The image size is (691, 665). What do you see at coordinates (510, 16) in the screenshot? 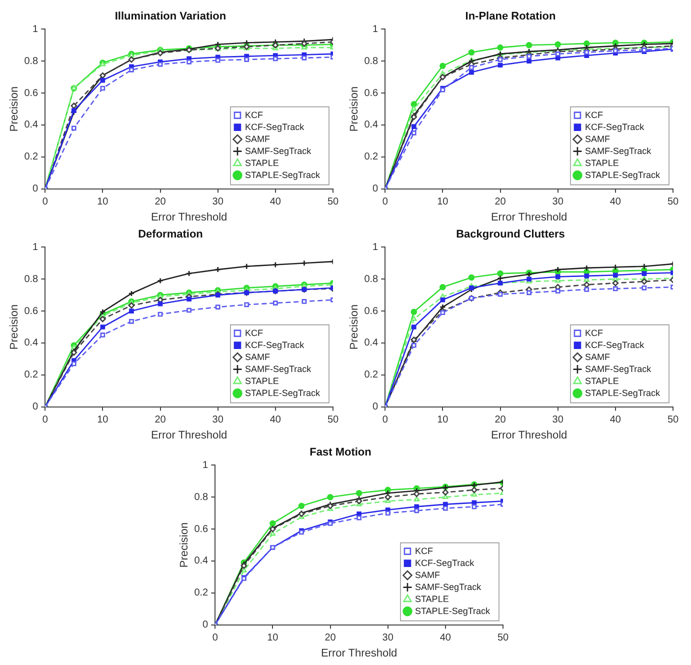
I see `chart-title: In-Plane Rotation` at bounding box center [510, 16].